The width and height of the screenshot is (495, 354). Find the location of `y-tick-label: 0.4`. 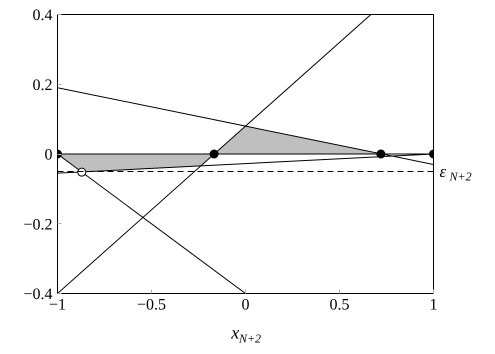

y-tick-label: 0.4 is located at coordinates (42, 15).